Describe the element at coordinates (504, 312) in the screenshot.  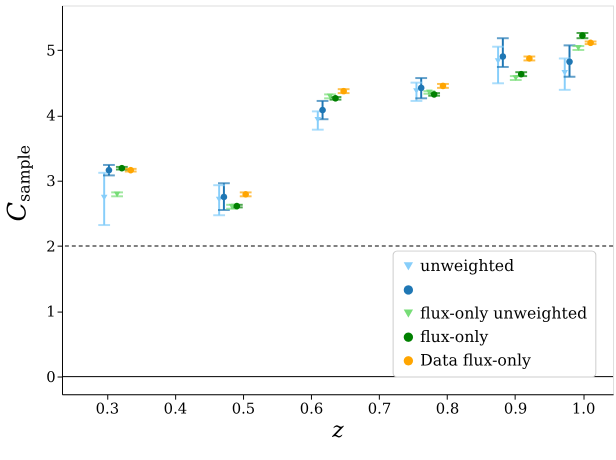
I see `legend-label: flux-only unweighted` at that location.